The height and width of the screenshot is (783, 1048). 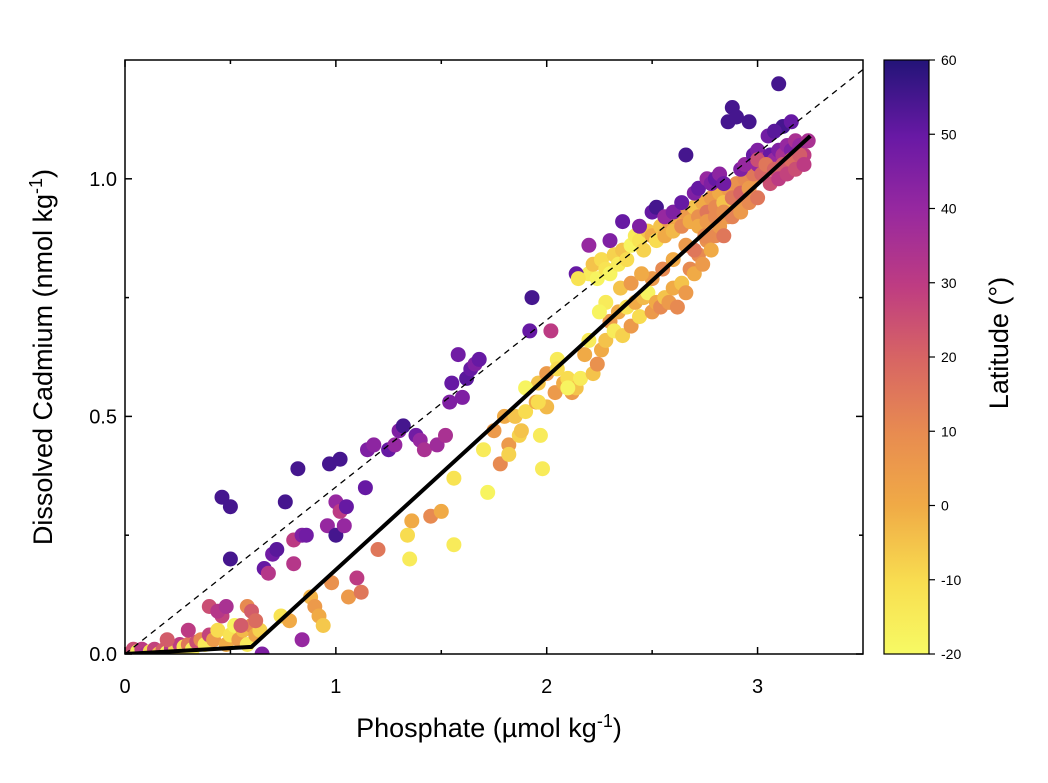 What do you see at coordinates (949, 60) in the screenshot?
I see `colorbar-tick-label: 60` at bounding box center [949, 60].